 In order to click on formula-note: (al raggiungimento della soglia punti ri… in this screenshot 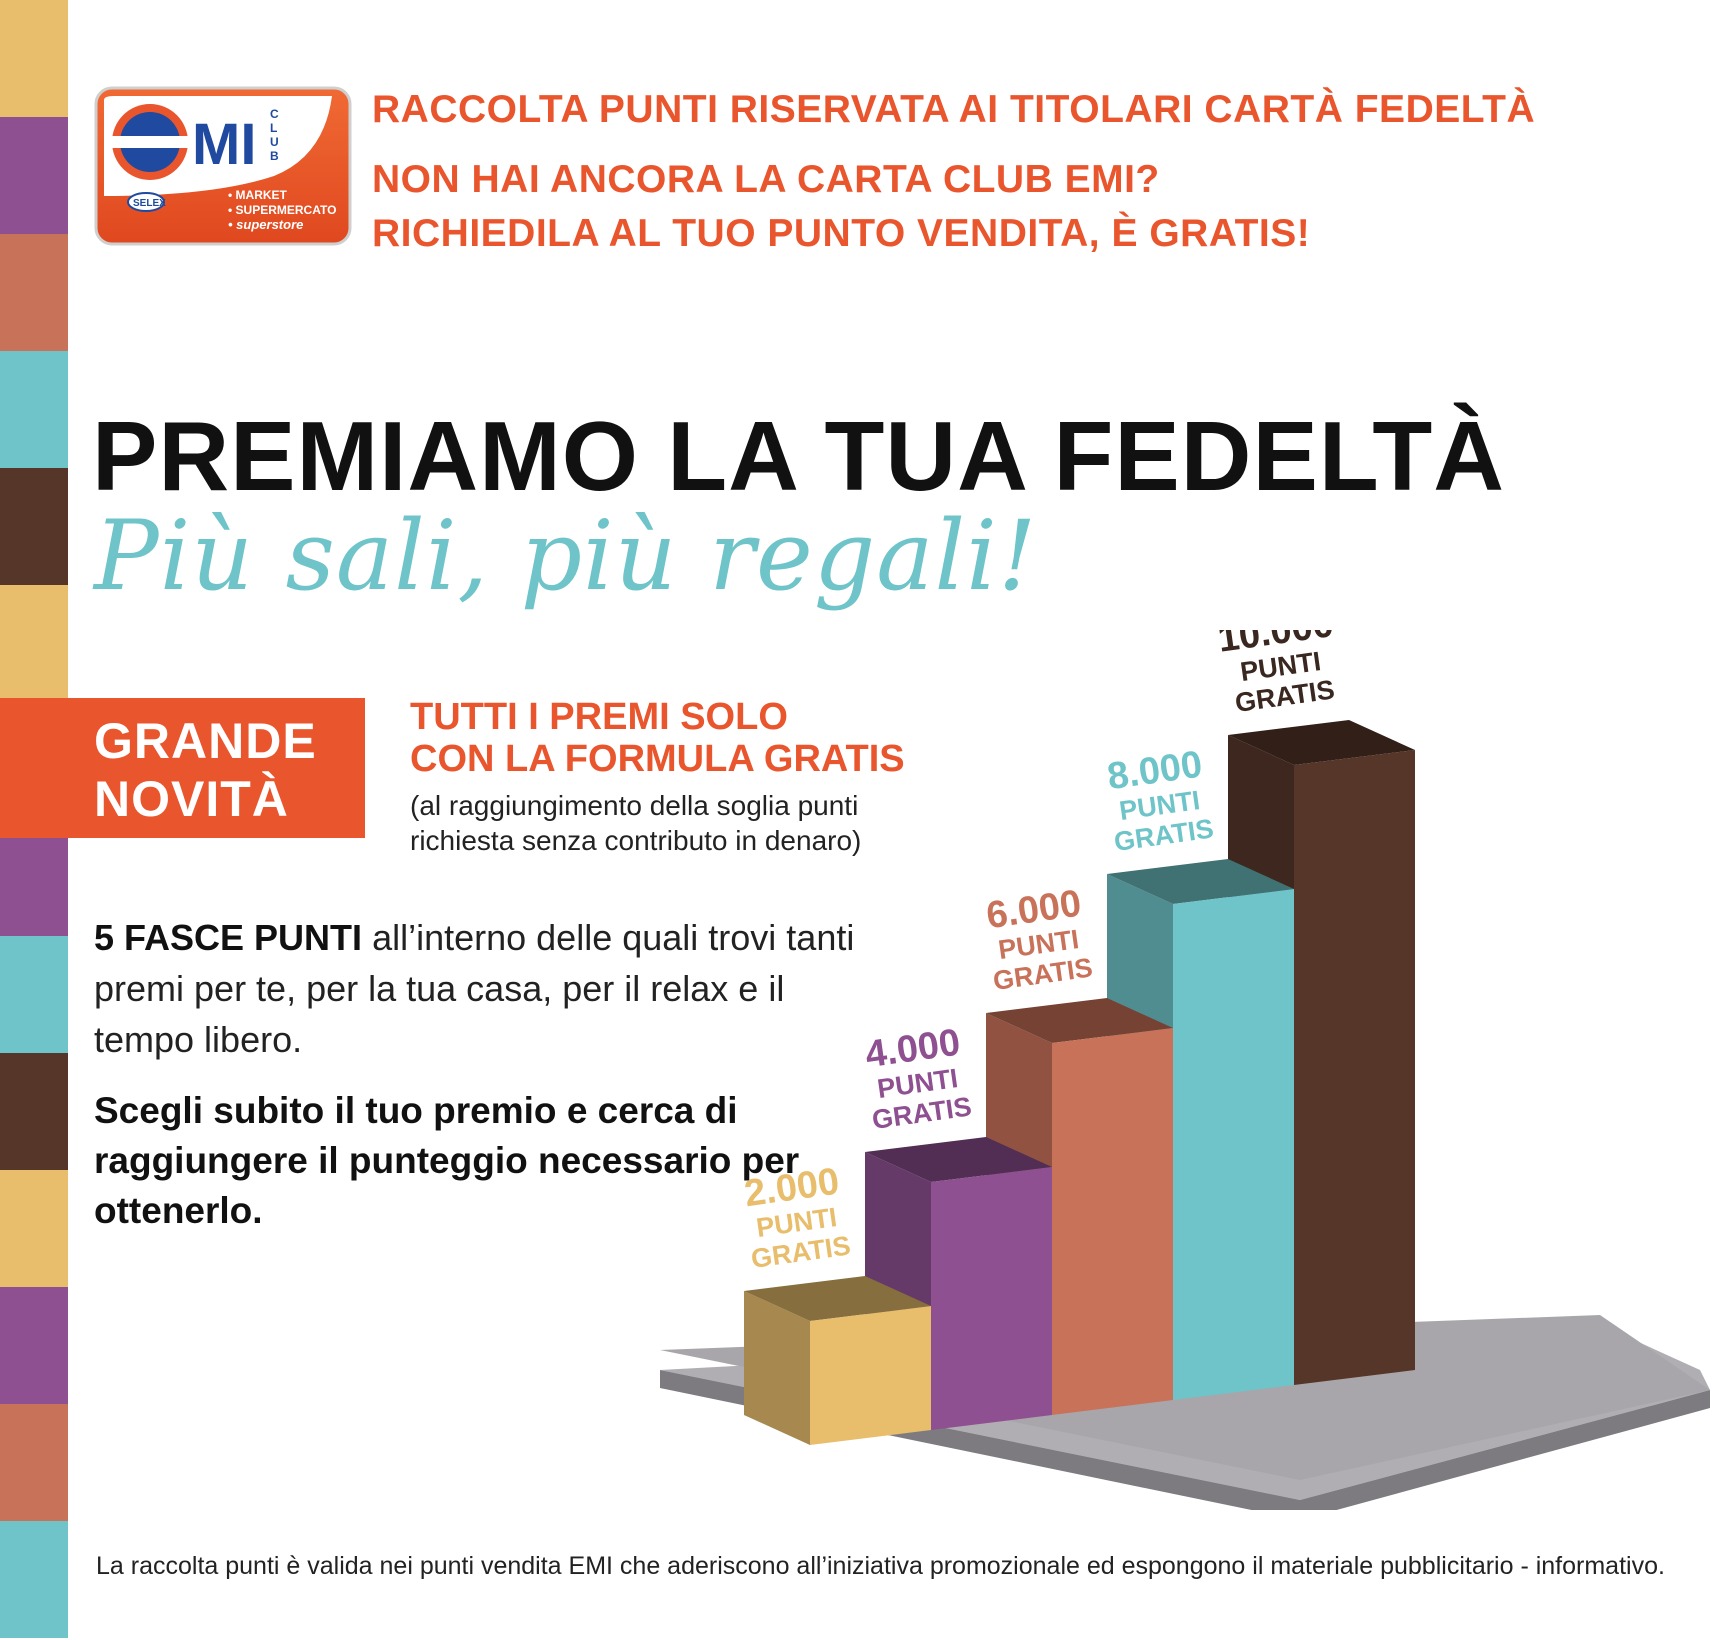, I will do `click(636, 823)`.